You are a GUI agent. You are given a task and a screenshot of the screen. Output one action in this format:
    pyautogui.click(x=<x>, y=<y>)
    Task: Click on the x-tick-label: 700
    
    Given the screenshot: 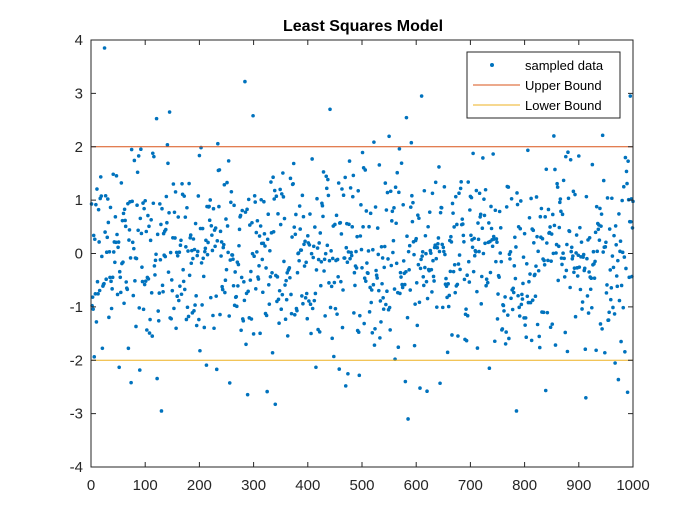 What is the action you would take?
    pyautogui.click(x=470, y=485)
    